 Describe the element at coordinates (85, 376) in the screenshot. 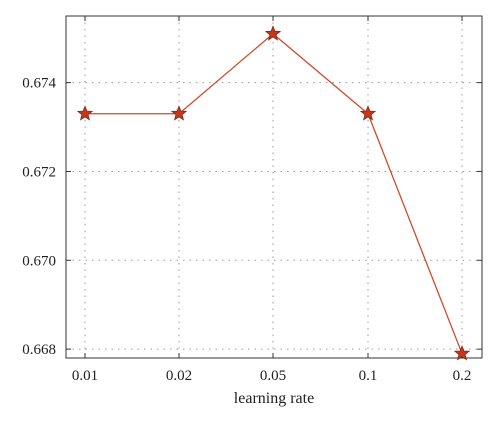

I see `x-tick-label: 0.01` at that location.